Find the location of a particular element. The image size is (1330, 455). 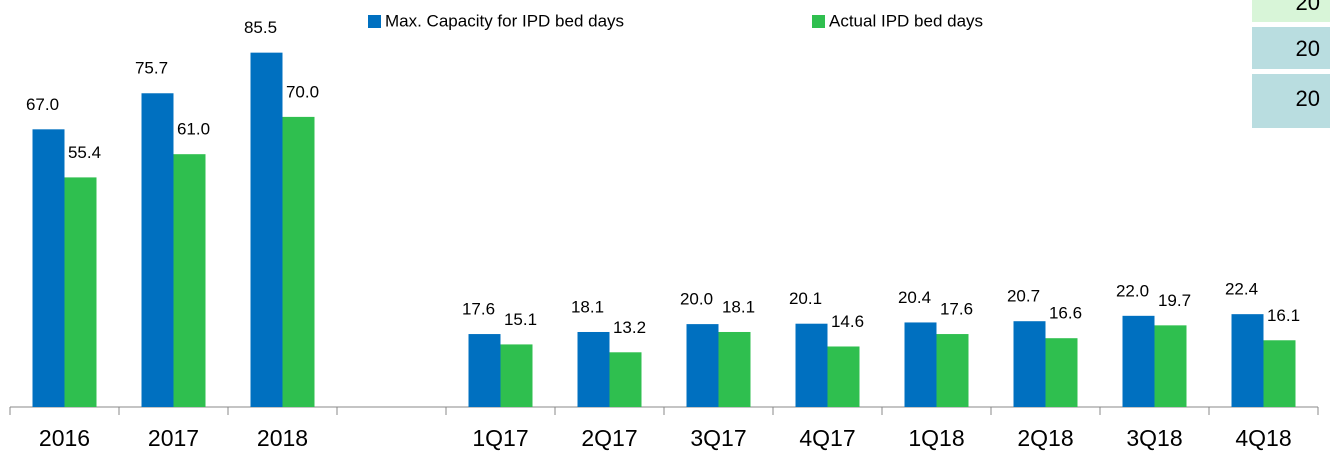

value-label: 70.0 is located at coordinates (302, 91).